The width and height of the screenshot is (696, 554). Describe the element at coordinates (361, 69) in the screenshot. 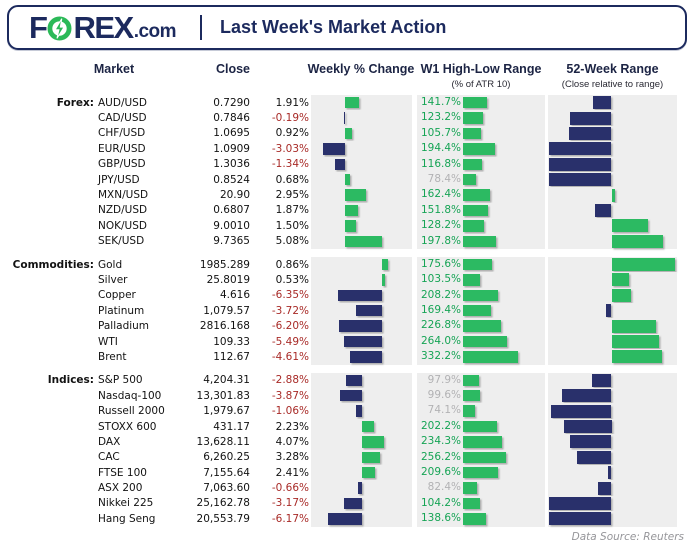

I see `column-header-weekly-change: Weekly % Change` at that location.